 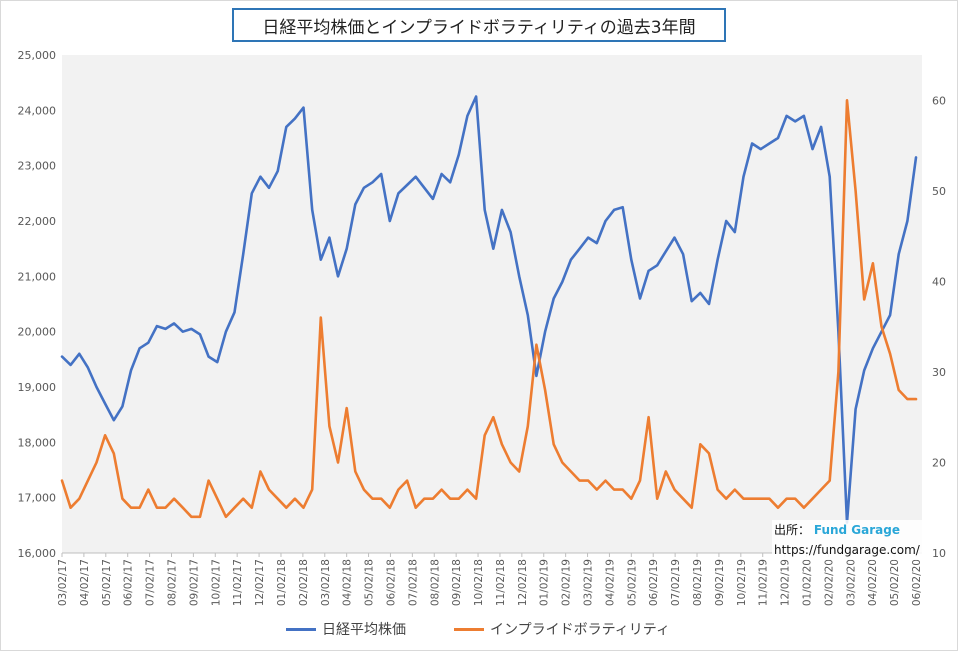 I want to click on x-tick-label: 07/02/17, so click(x=151, y=582).